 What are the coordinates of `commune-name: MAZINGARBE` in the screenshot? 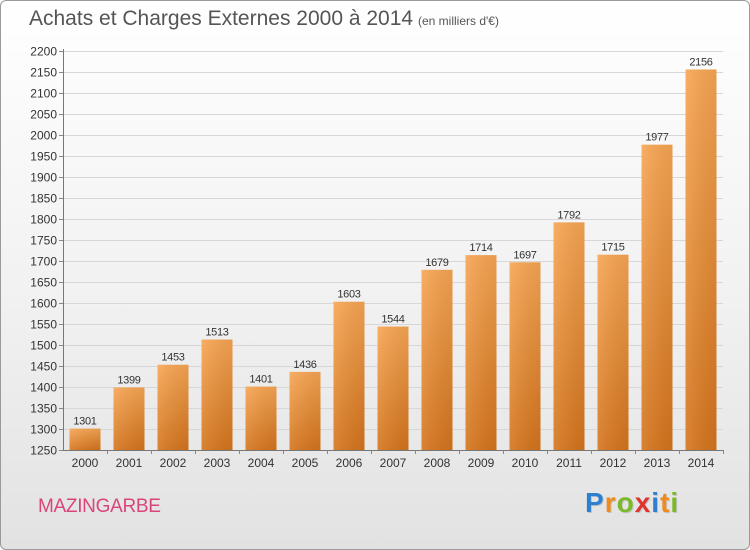 It's located at (99, 506).